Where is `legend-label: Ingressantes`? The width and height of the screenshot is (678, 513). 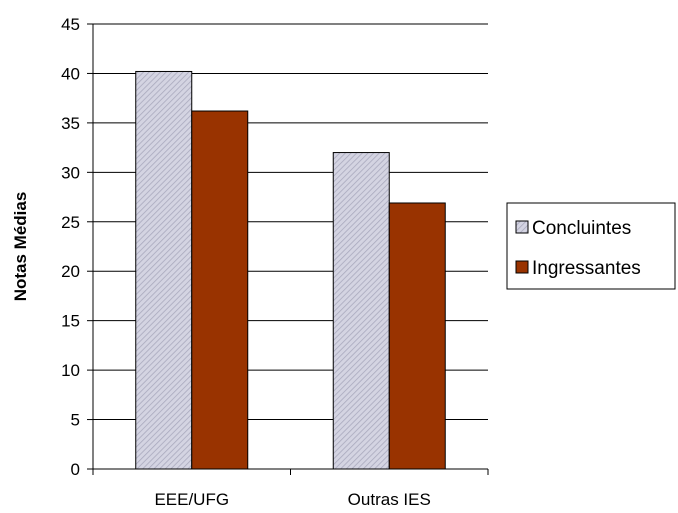 legend-label: Ingressantes is located at coordinates (586, 268).